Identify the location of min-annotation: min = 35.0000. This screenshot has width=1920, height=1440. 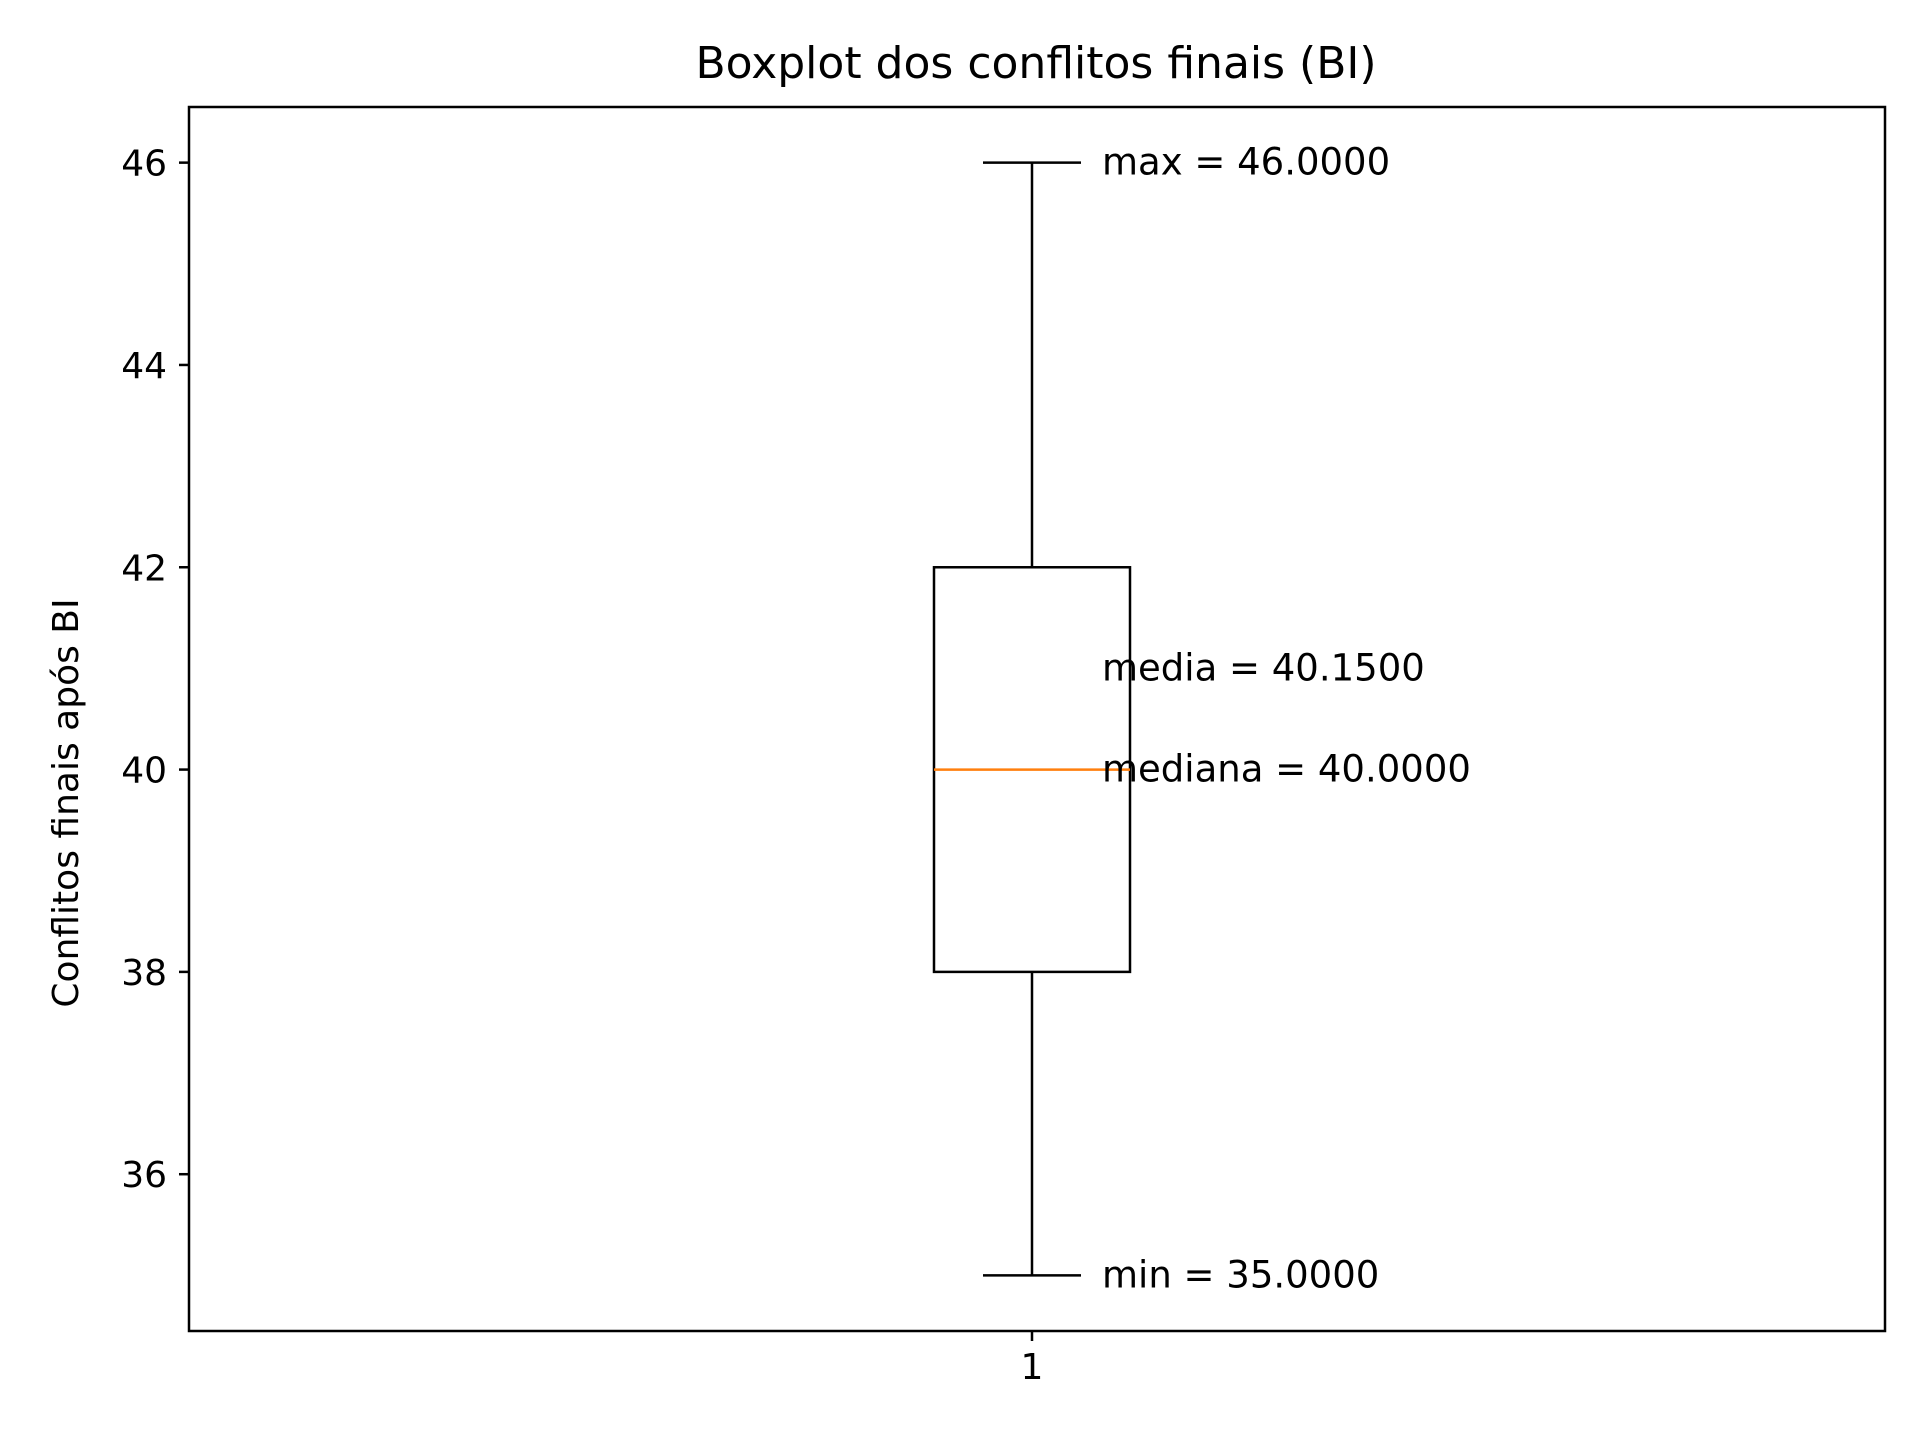
(1240, 1274).